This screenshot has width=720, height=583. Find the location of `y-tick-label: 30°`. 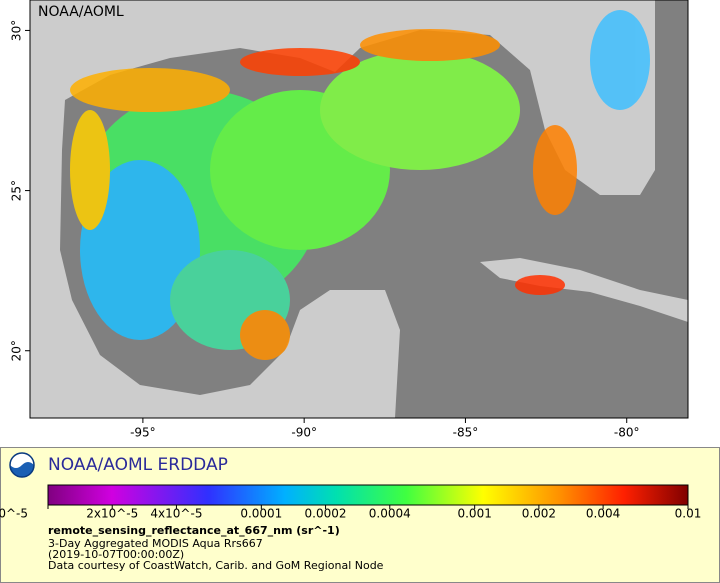

y-tick-label: 30° is located at coordinates (17, 30).